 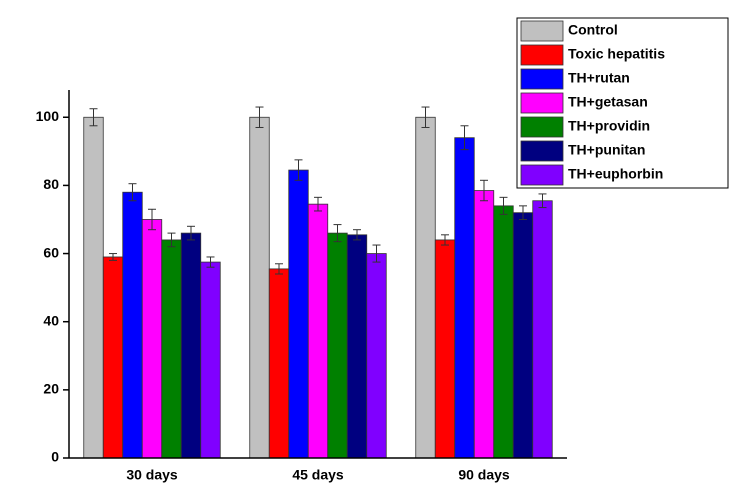 What do you see at coordinates (51, 320) in the screenshot?
I see `y-tick-label: 40` at bounding box center [51, 320].